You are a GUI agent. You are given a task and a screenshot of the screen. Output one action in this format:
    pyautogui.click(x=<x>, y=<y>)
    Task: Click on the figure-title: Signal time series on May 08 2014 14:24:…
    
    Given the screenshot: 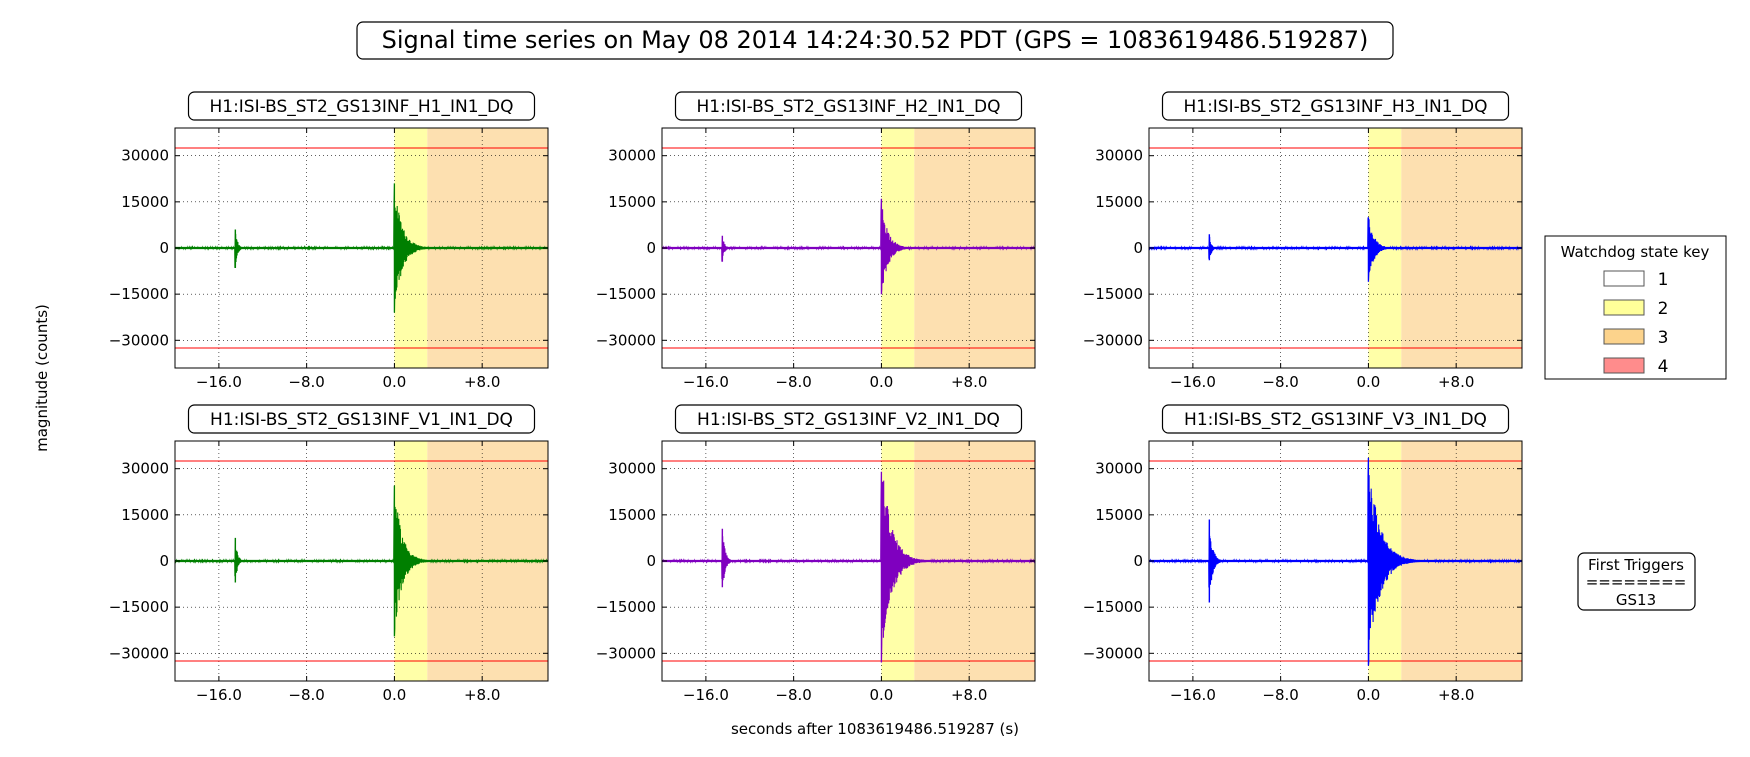 What is the action you would take?
    pyautogui.click(x=875, y=40)
    